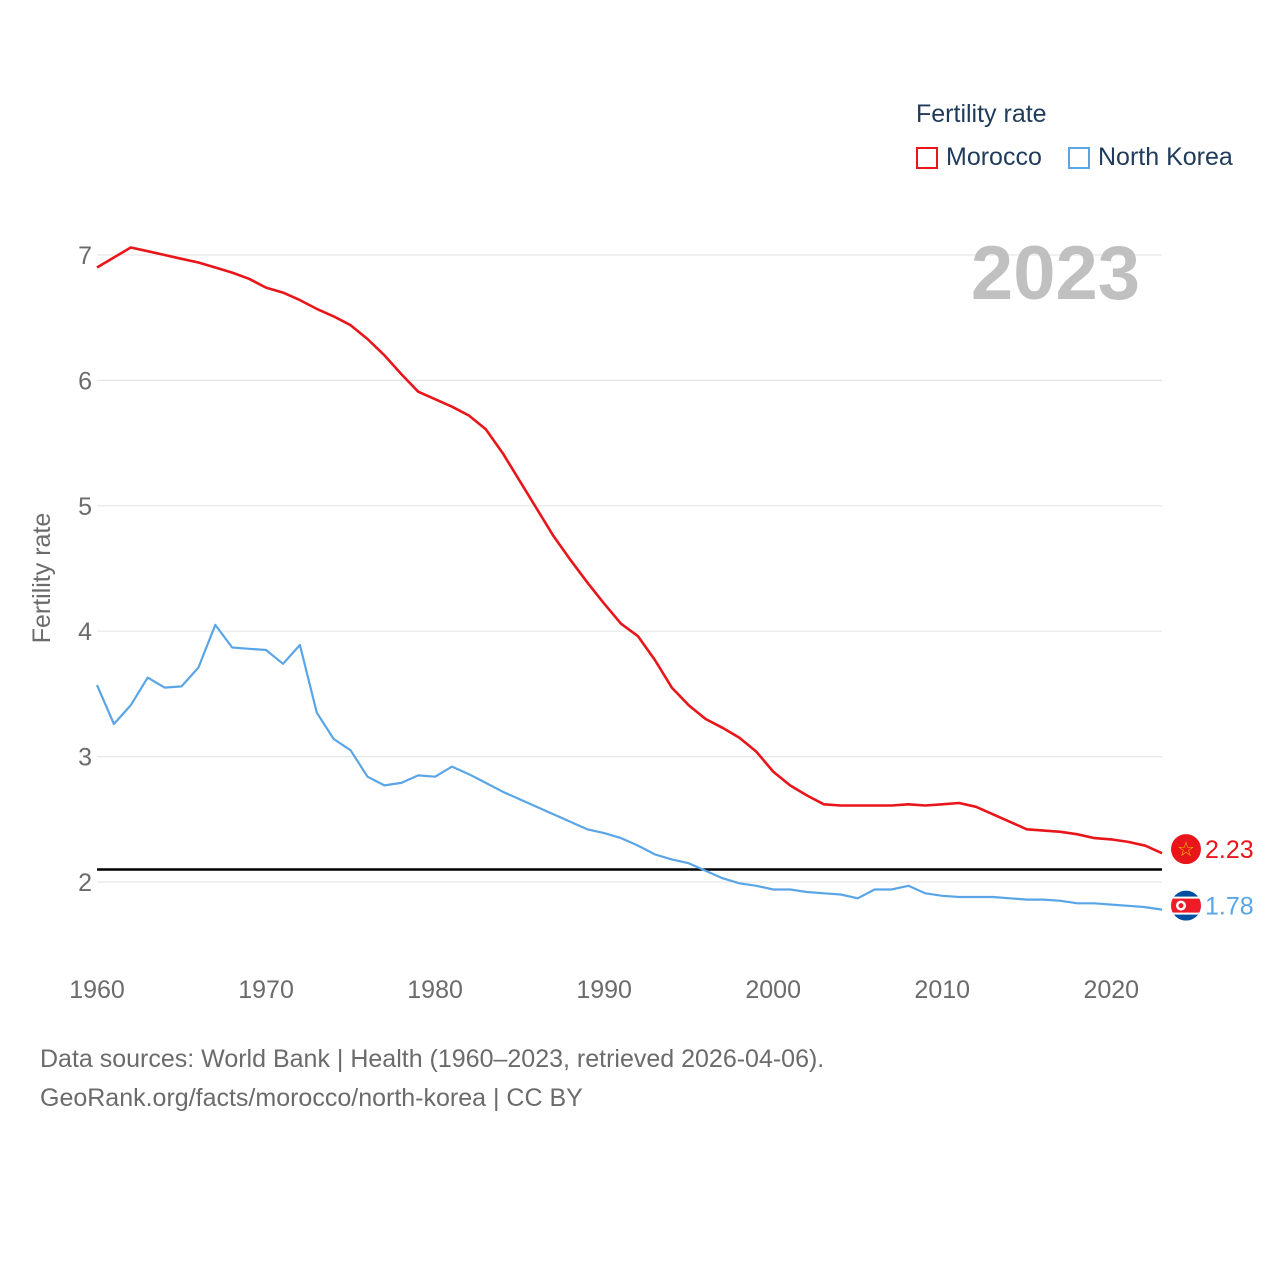 The width and height of the screenshot is (1280, 1280). What do you see at coordinates (85, 569) in the screenshot?
I see `y-axis-ticks: 2 3 4 5 6 7` at bounding box center [85, 569].